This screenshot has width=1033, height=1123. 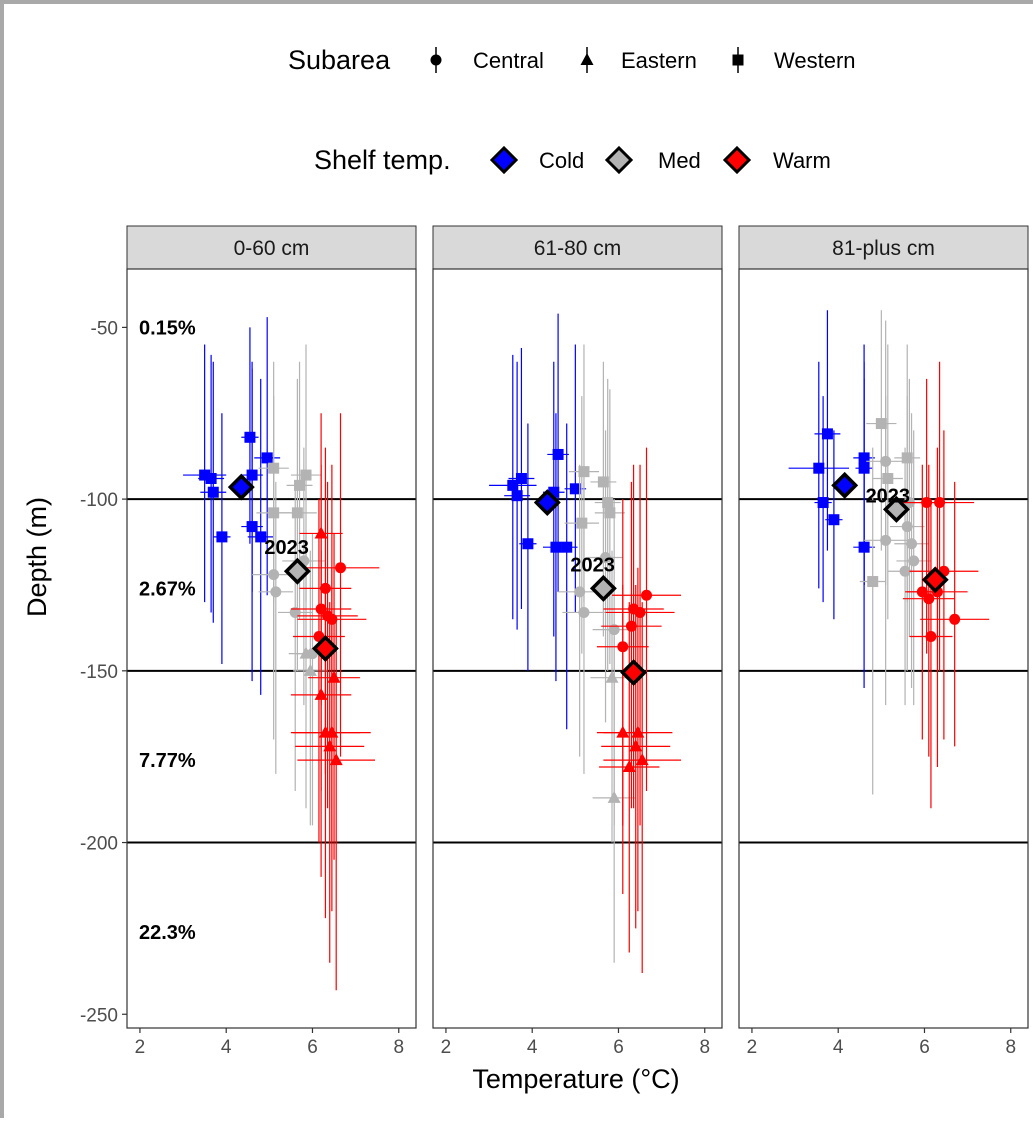 I want to click on panel-strip-label: 81-plus cm, so click(x=883, y=248).